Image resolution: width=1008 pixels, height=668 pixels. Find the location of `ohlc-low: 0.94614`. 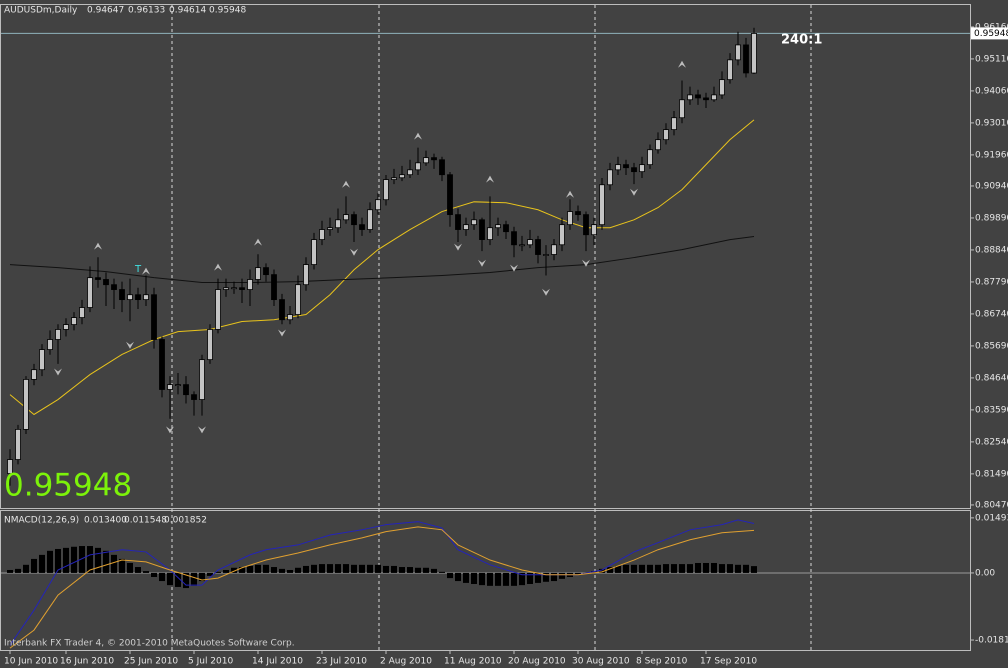

ohlc-low: 0.94614 is located at coordinates (187, 11).